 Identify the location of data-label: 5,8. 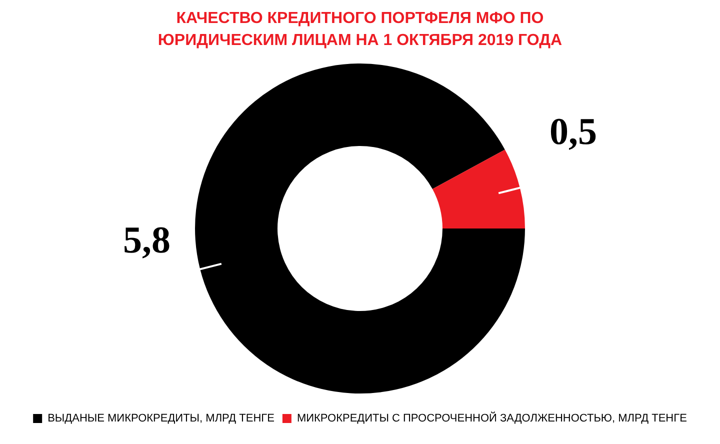
(147, 241).